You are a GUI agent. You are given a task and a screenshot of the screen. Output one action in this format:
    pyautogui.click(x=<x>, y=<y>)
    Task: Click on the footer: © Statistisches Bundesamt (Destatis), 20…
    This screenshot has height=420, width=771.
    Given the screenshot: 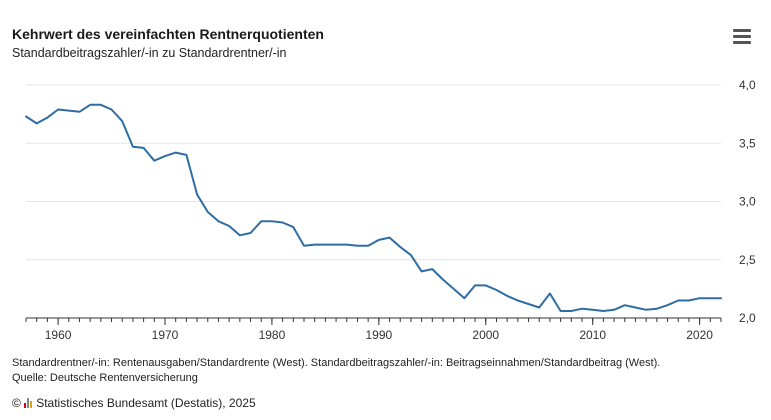 What is the action you would take?
    pyautogui.click(x=134, y=403)
    